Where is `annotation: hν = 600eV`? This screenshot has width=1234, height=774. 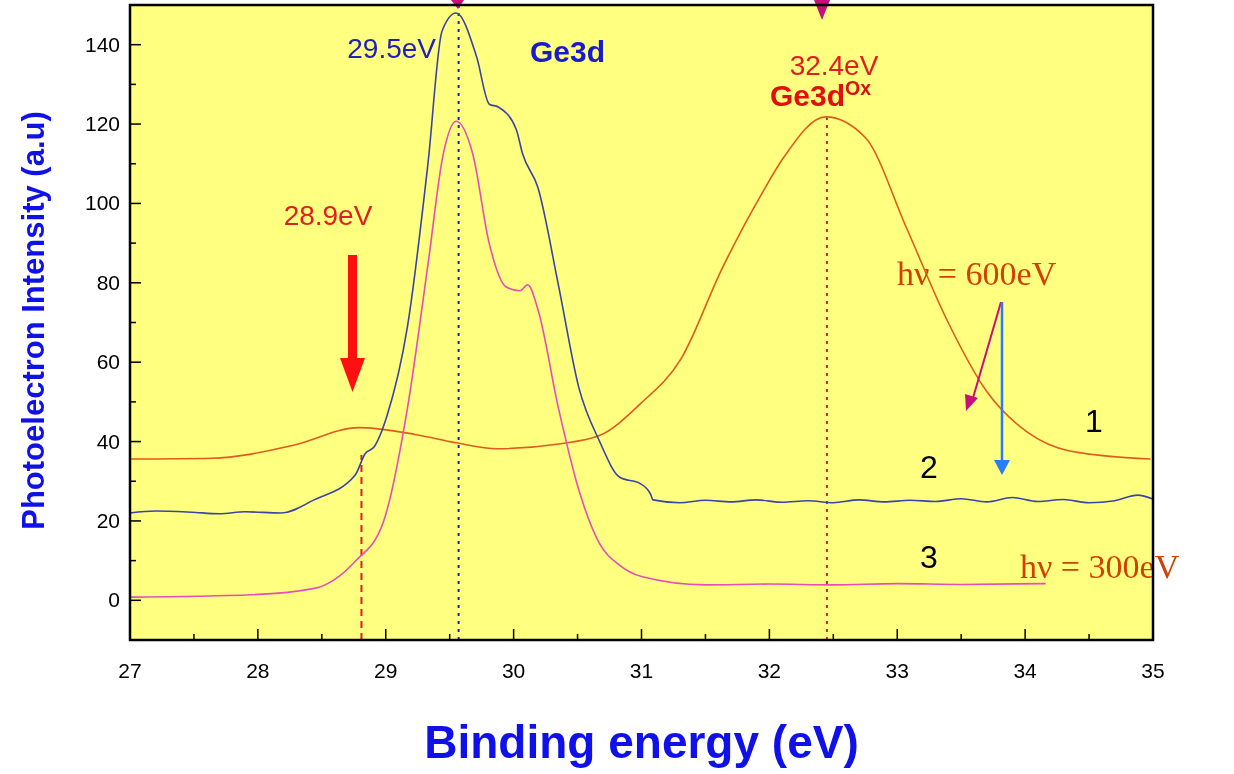 annotation: hν = 600eV is located at coordinates (977, 273).